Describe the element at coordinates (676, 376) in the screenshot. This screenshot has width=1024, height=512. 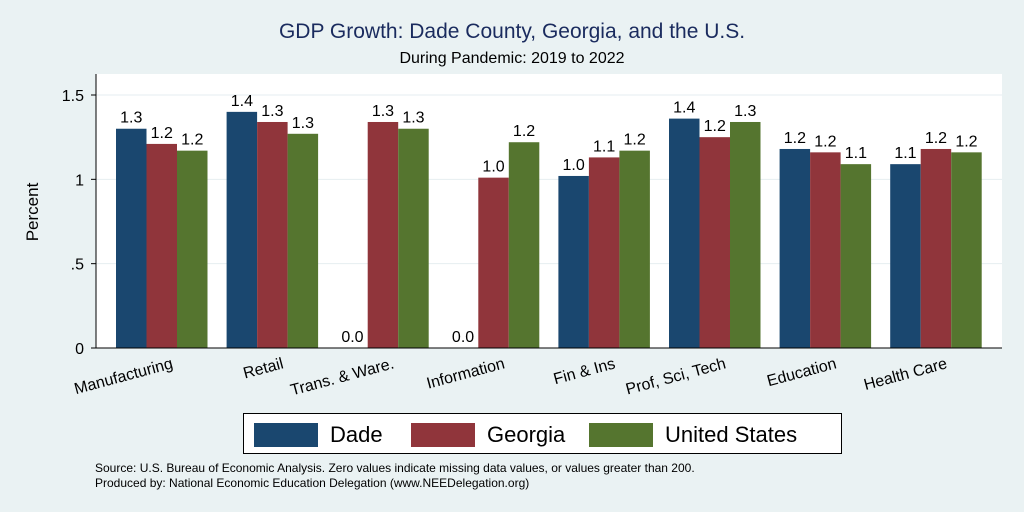
I see `x-tick-label: Prof, Sci, Tech` at that location.